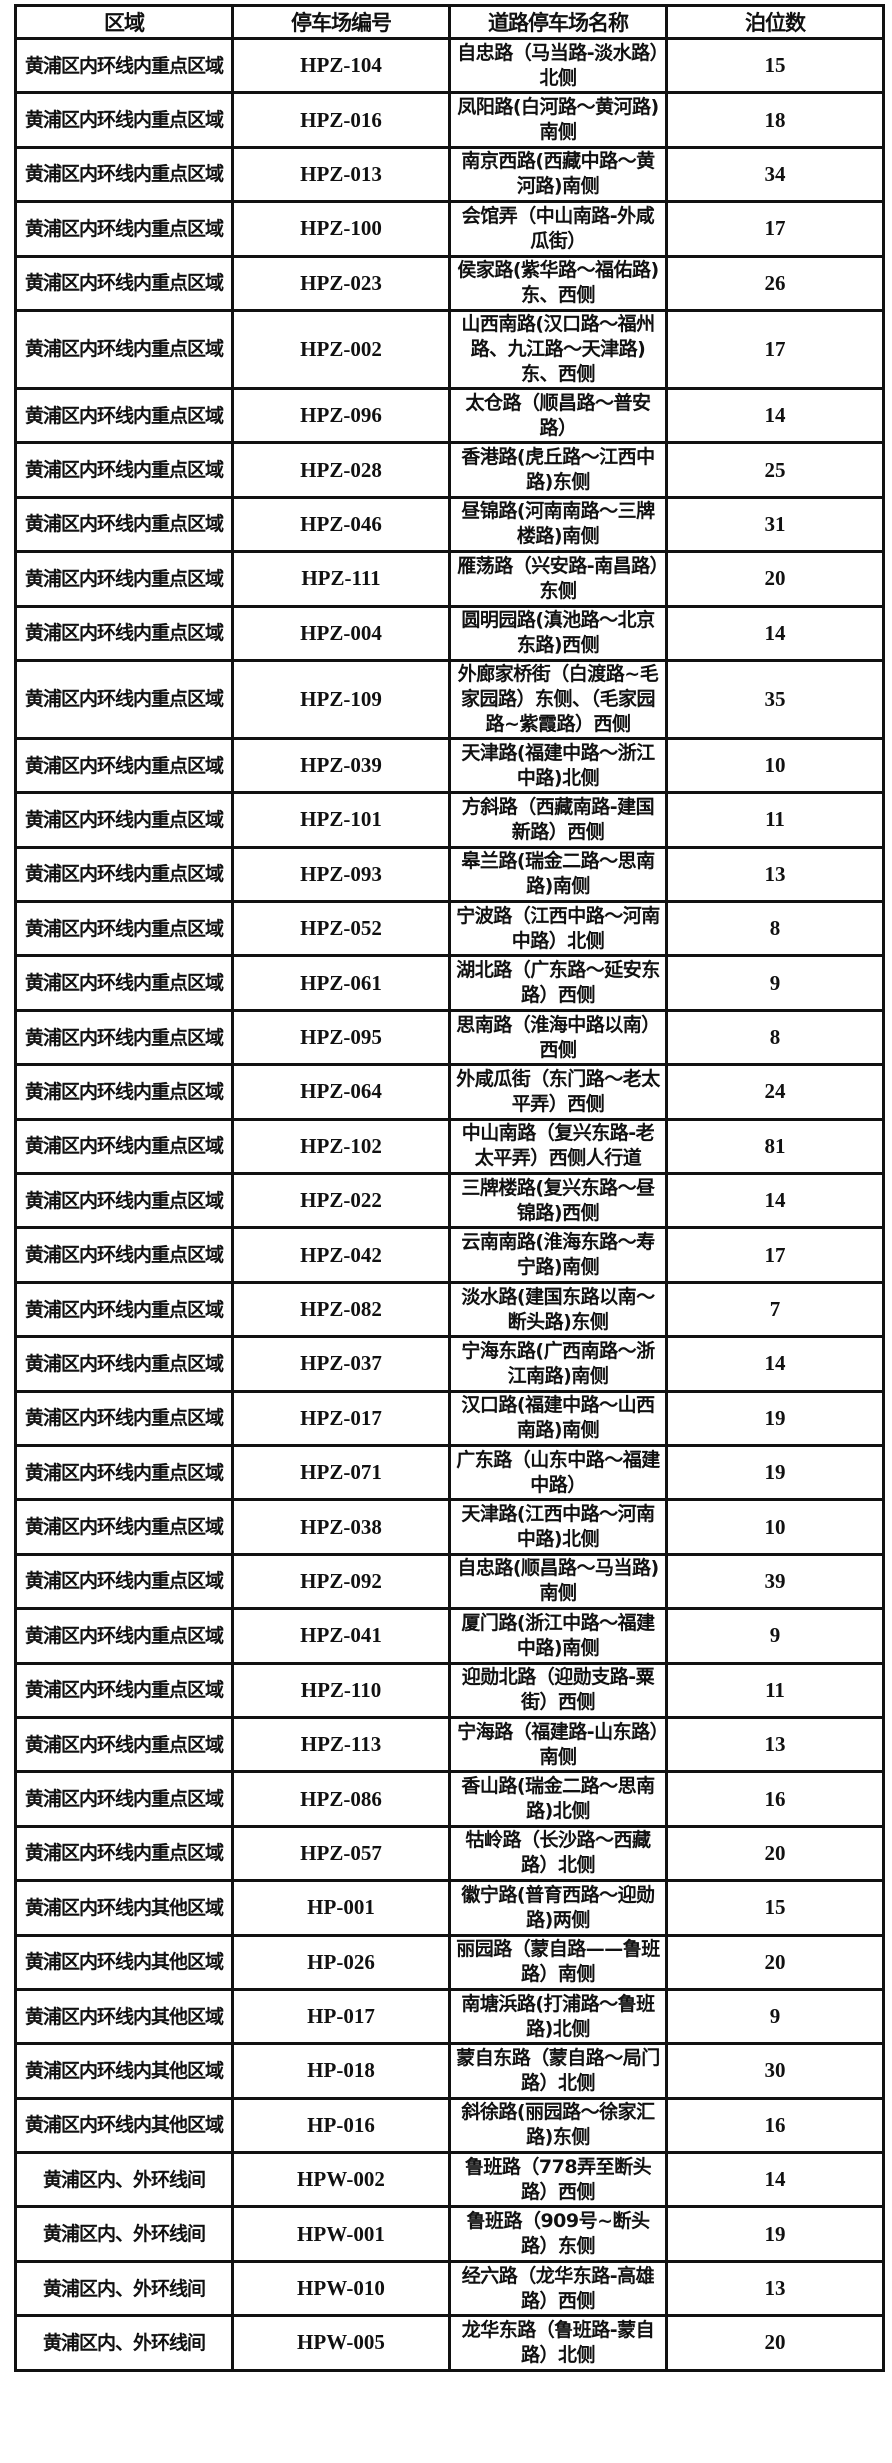  Describe the element at coordinates (775, 22) in the screenshot. I see `header-spaces: 泊位数` at that location.